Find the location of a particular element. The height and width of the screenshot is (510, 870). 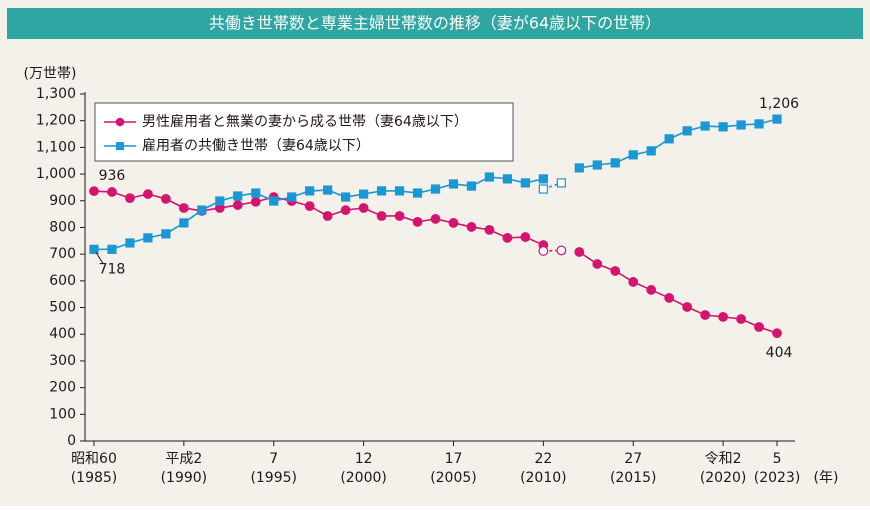

x-tick-label: 7 is located at coordinates (273, 459).